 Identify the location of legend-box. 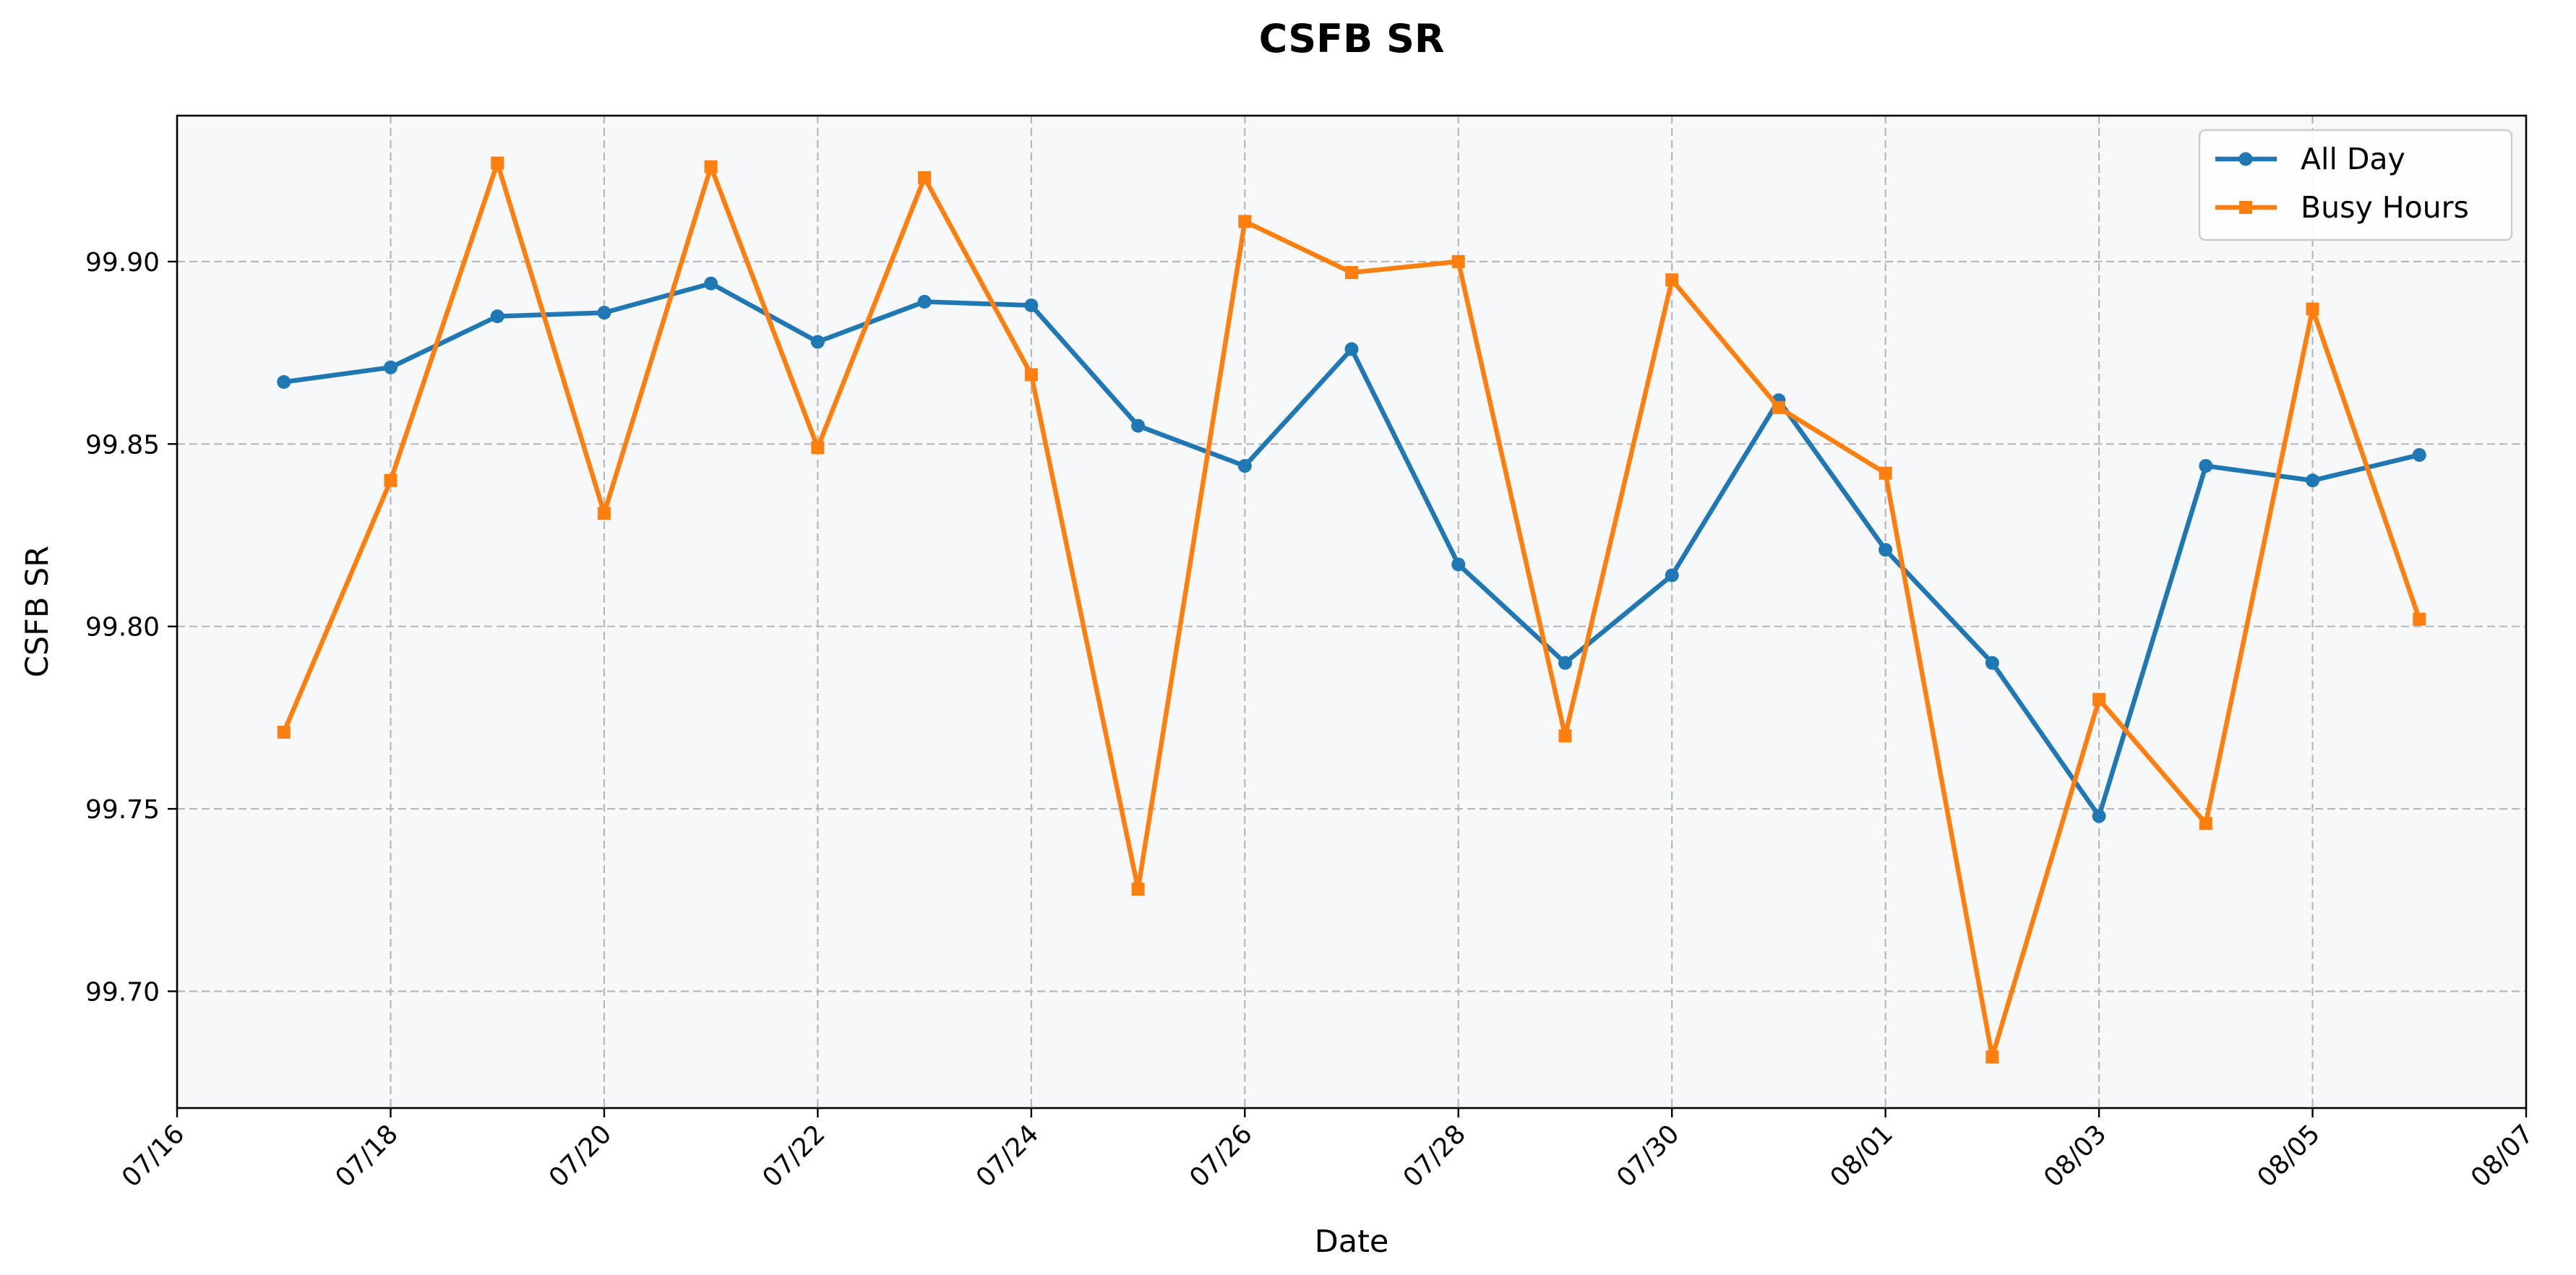
(2355, 185).